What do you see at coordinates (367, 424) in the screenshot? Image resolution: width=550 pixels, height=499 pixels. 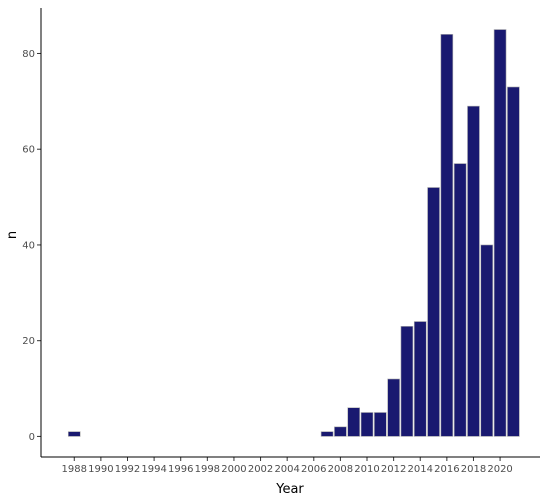 I see `bar-2010` at bounding box center [367, 424].